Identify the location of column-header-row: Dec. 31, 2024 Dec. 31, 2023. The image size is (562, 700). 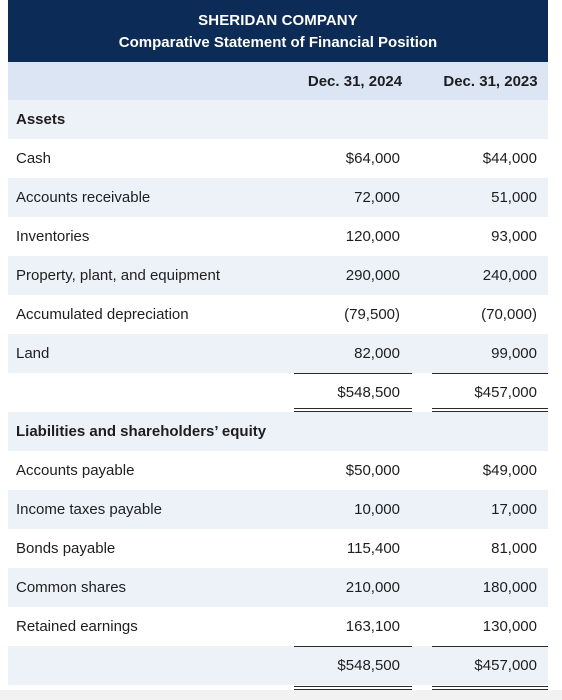
(278, 81).